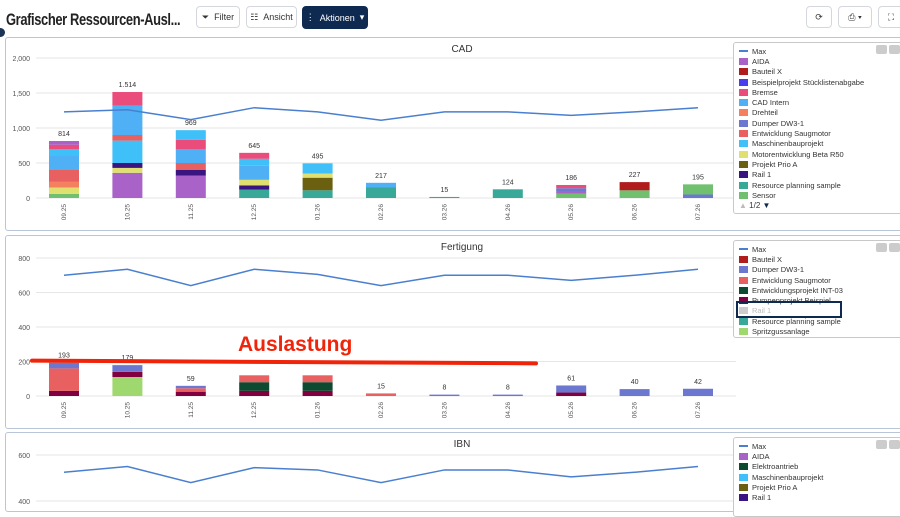 This screenshot has height=517, width=900. What do you see at coordinates (818, 290) in the screenshot?
I see `legend-item: Entwicklungsprojekt INT-03` at bounding box center [818, 290].